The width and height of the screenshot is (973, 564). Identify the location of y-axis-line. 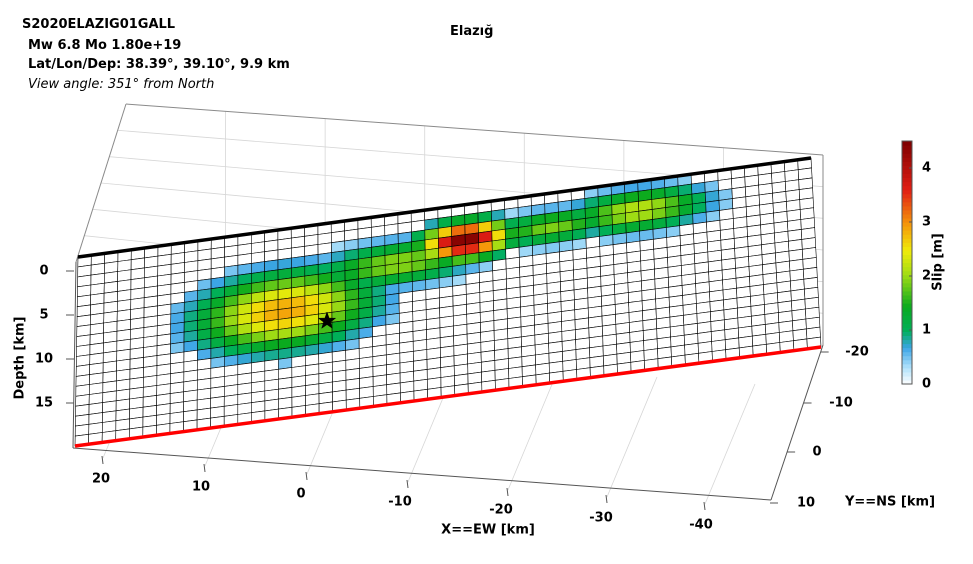
(797, 422).